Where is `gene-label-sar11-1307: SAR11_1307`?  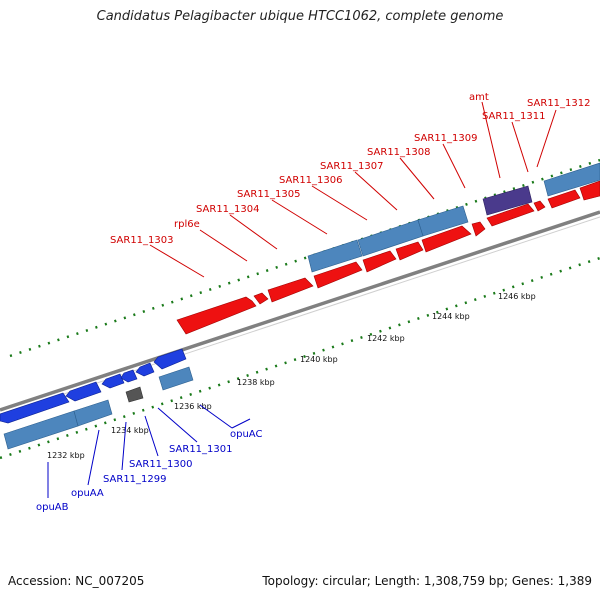 gene-label-sar11-1307: SAR11_1307 is located at coordinates (352, 166).